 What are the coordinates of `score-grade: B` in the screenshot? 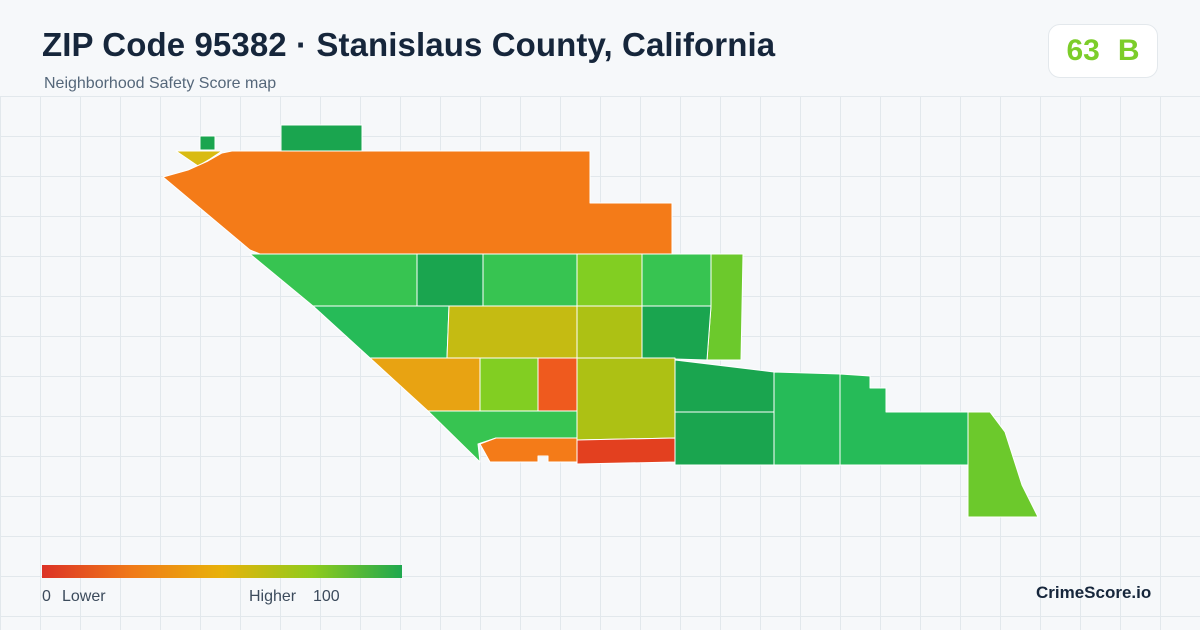 It's located at (1128, 50).